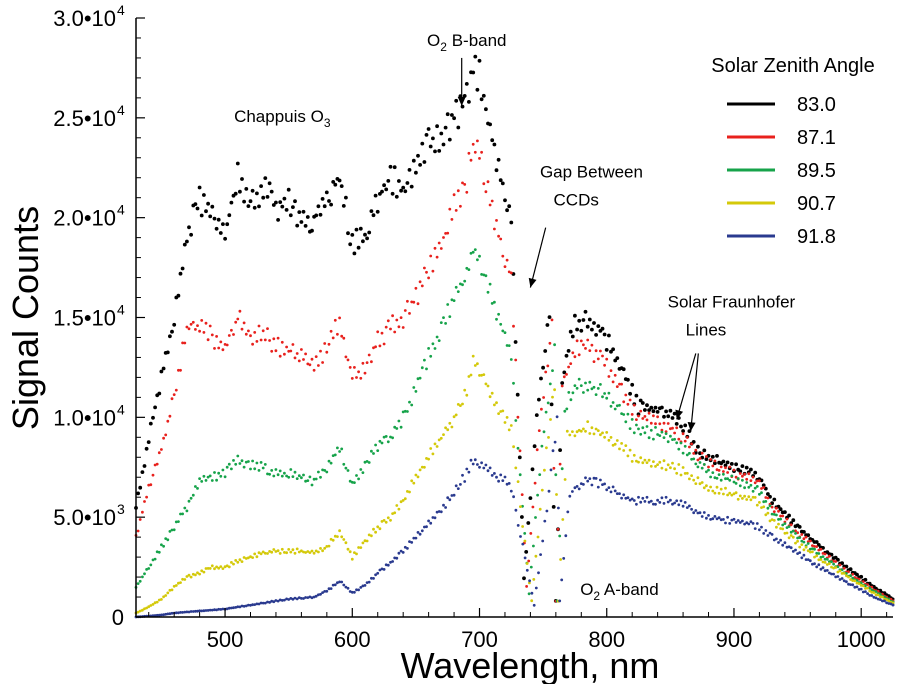 This screenshot has width=907, height=684. I want to click on y-tick-exponent: 3, so click(121, 509).